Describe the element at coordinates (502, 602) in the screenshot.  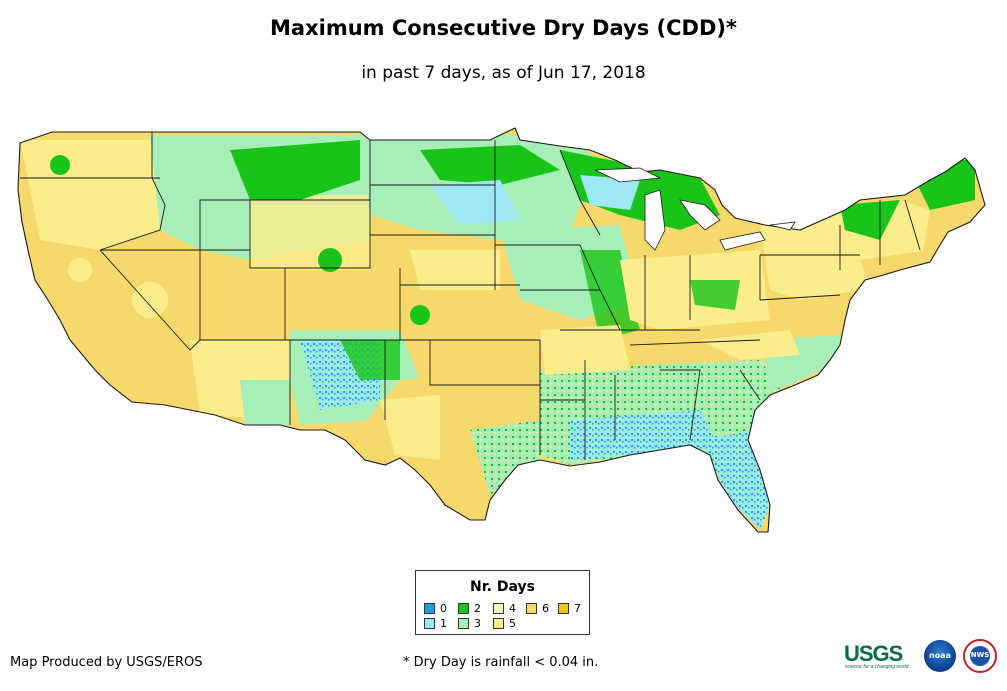
I see `legend: Nr. Days 0 1 2 3 4 5 6 7` at that location.